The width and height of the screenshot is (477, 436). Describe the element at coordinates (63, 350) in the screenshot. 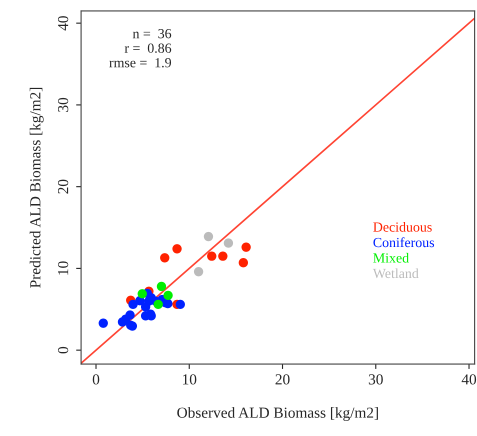

I see `y-tick-label: 0` at that location.